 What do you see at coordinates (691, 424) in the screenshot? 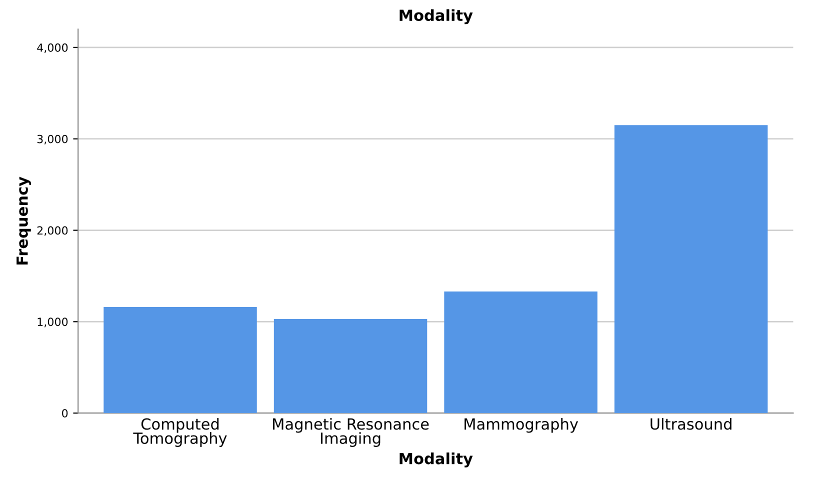
I see `x-tick-label: Ultrasound` at bounding box center [691, 424].